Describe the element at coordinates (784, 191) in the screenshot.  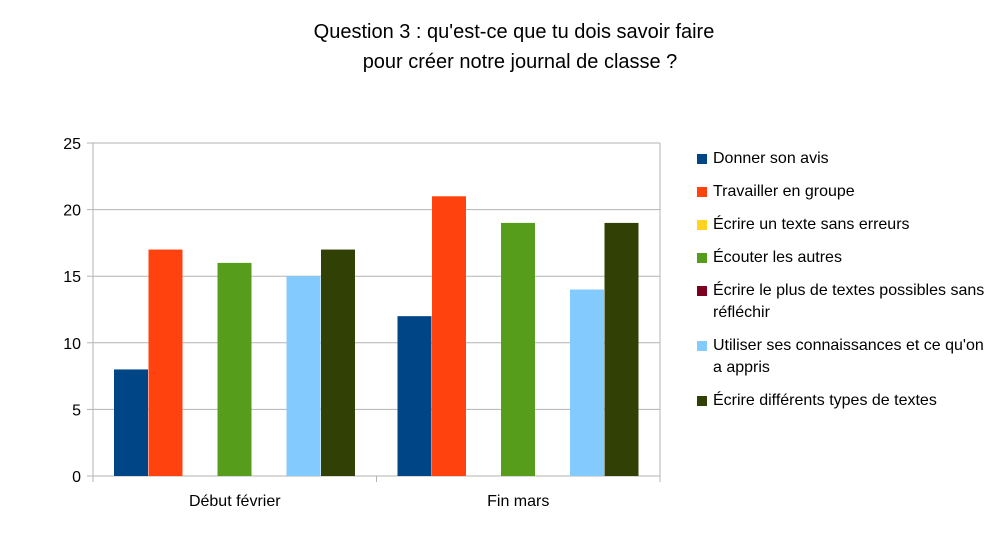
I see `legend-label: Travailler en groupe` at that location.